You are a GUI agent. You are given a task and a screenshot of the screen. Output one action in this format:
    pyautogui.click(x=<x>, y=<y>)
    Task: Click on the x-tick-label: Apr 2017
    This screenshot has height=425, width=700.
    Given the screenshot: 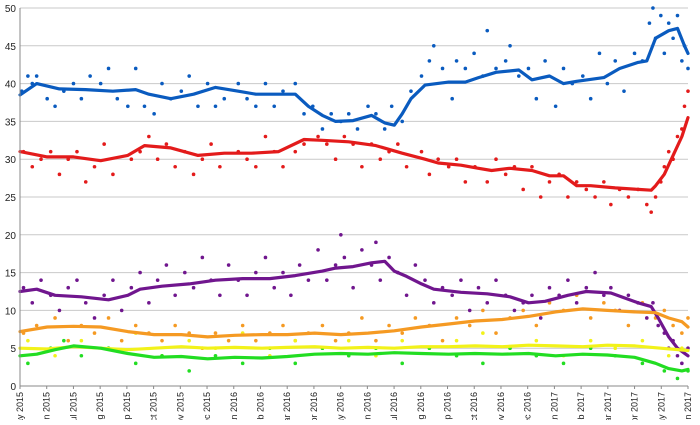 What is the action you would take?
    pyautogui.click(x=635, y=406)
    